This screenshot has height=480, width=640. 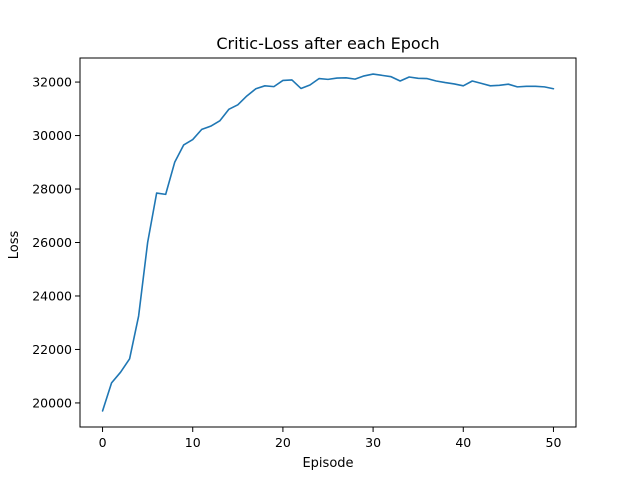 I want to click on y-axis-label: Loss, so click(x=14, y=245).